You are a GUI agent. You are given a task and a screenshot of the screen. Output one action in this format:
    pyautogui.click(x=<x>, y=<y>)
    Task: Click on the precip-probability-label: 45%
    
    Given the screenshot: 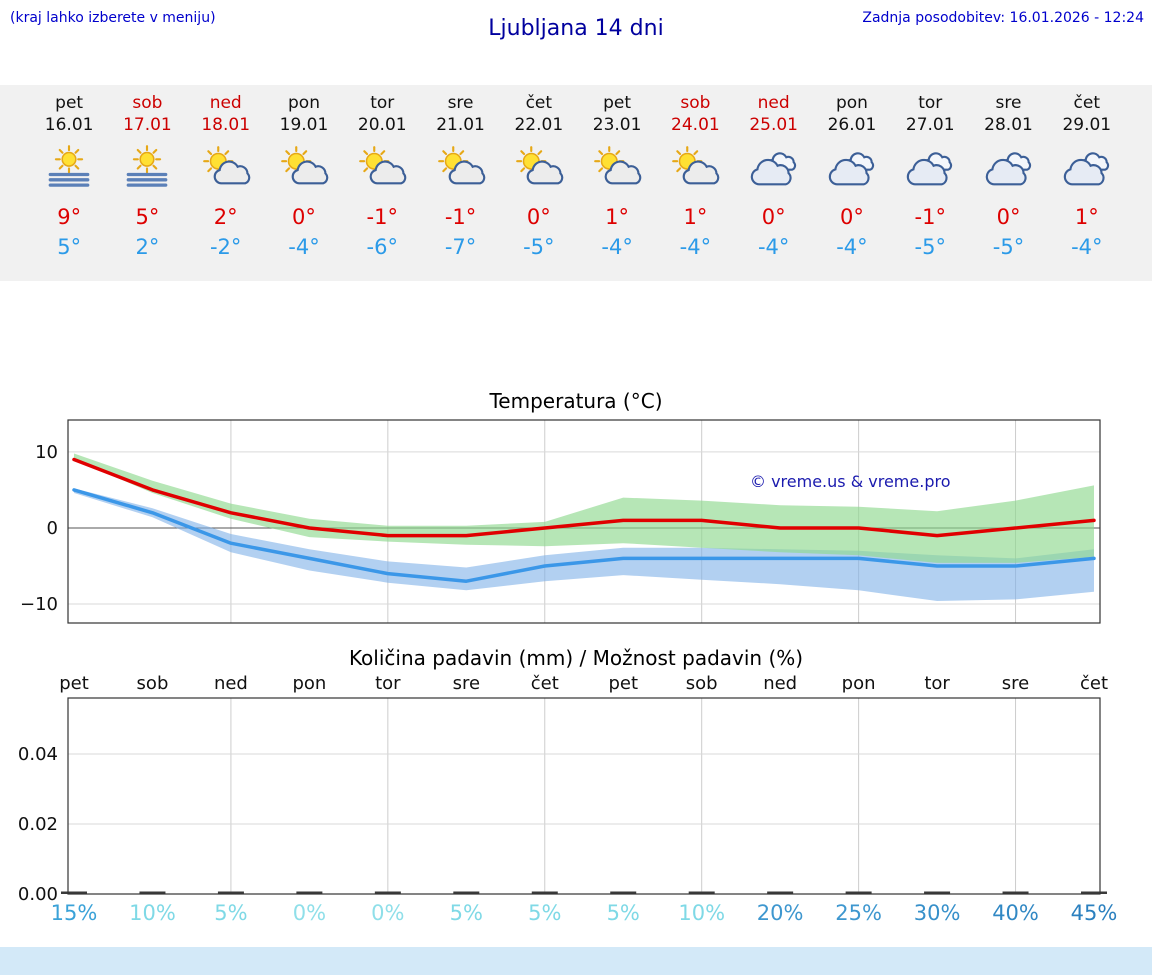 What is the action you would take?
    pyautogui.click(x=1094, y=912)
    